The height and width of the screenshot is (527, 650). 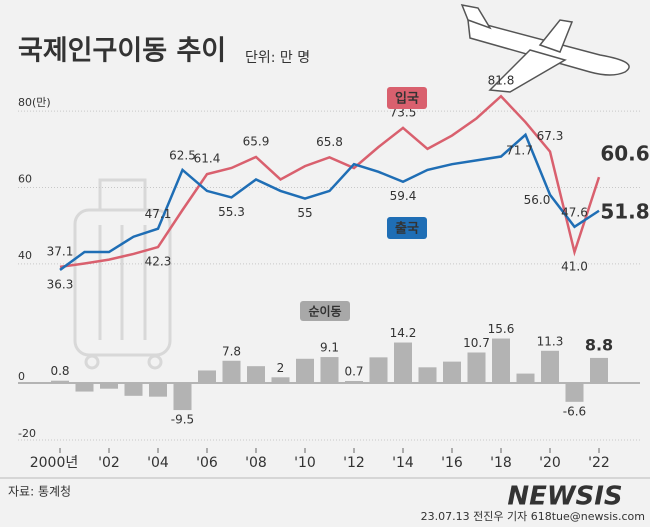 I want to click on source: 자료: 통계청, so click(x=39, y=492).